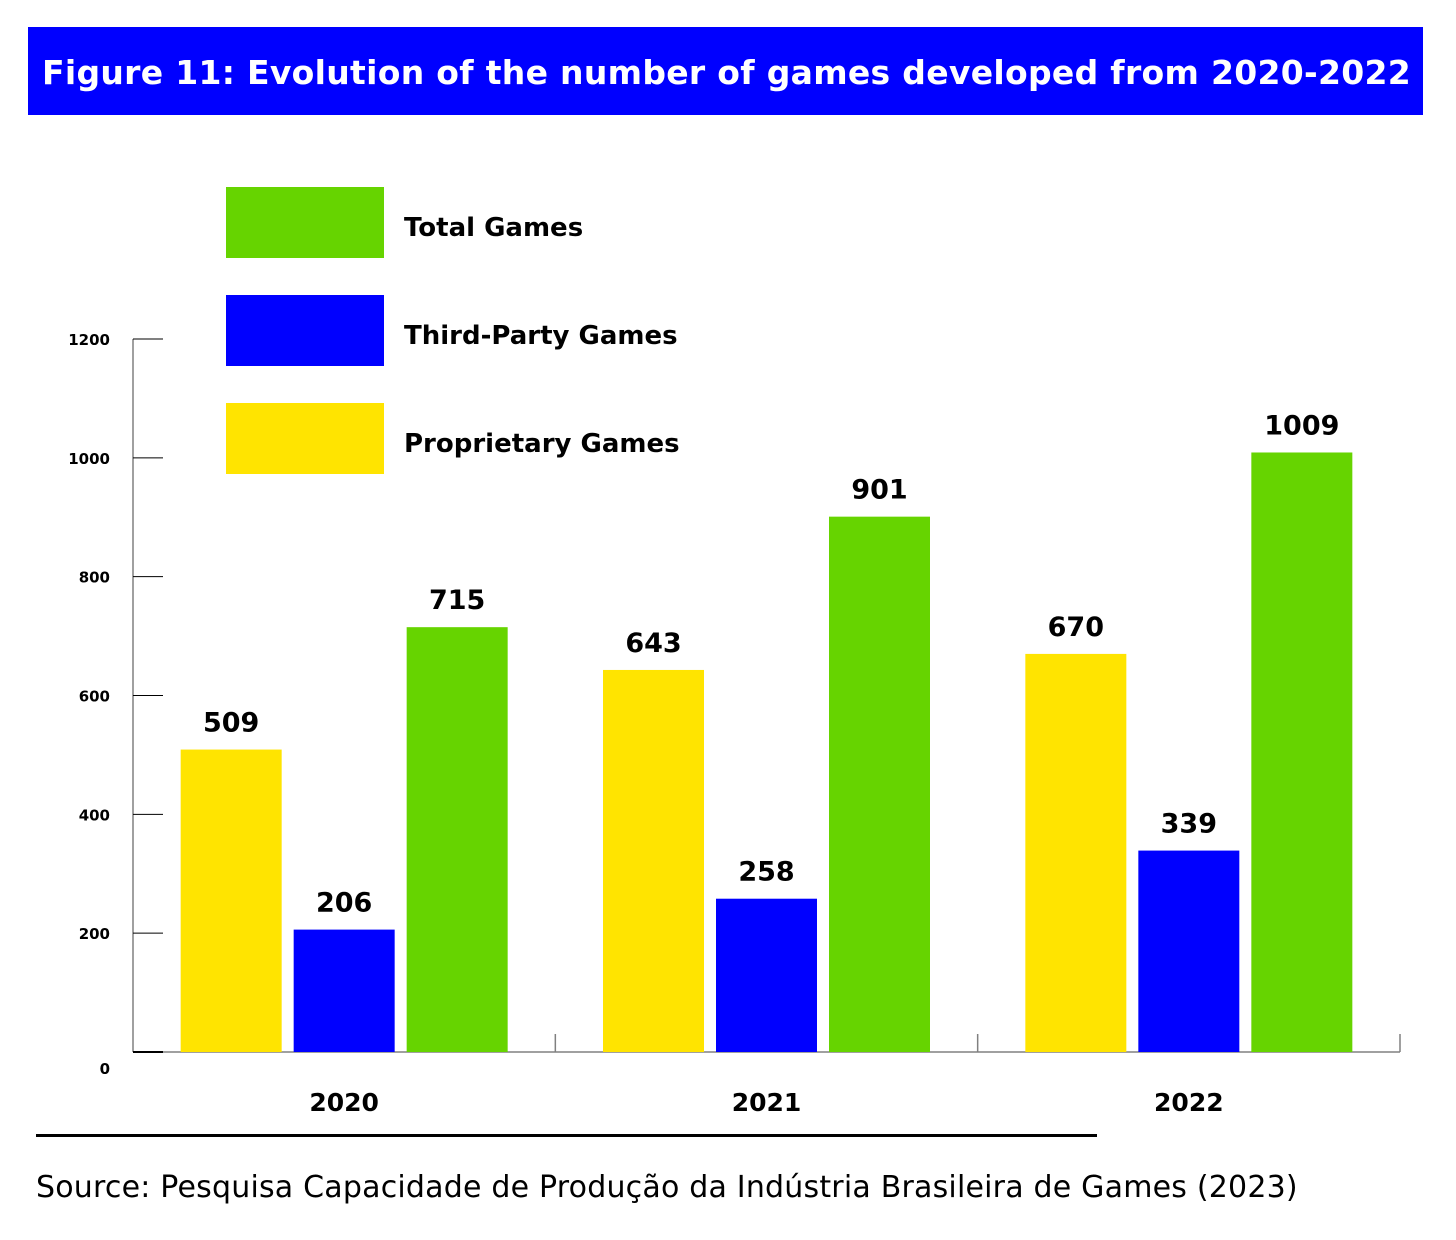 The width and height of the screenshot is (1456, 1240). What do you see at coordinates (653, 643) in the screenshot?
I see `data-label: 643` at bounding box center [653, 643].